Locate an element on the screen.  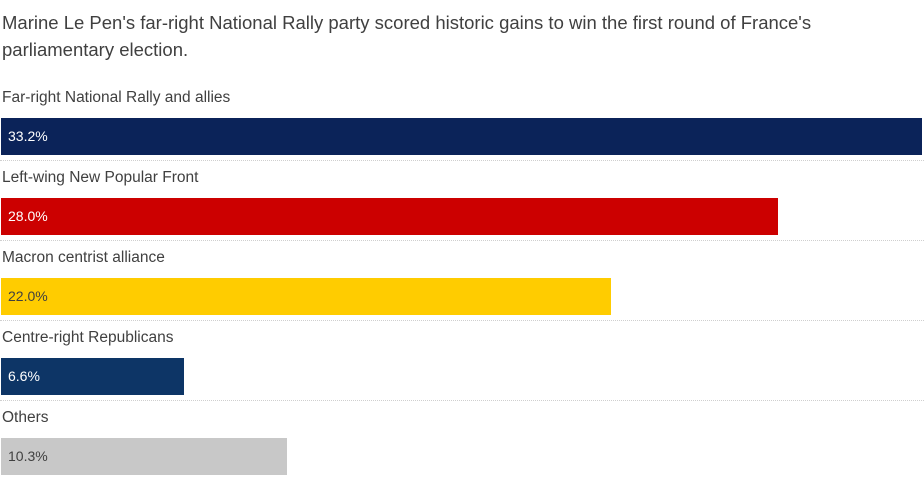
bar: 28.0% is located at coordinates (389, 216).